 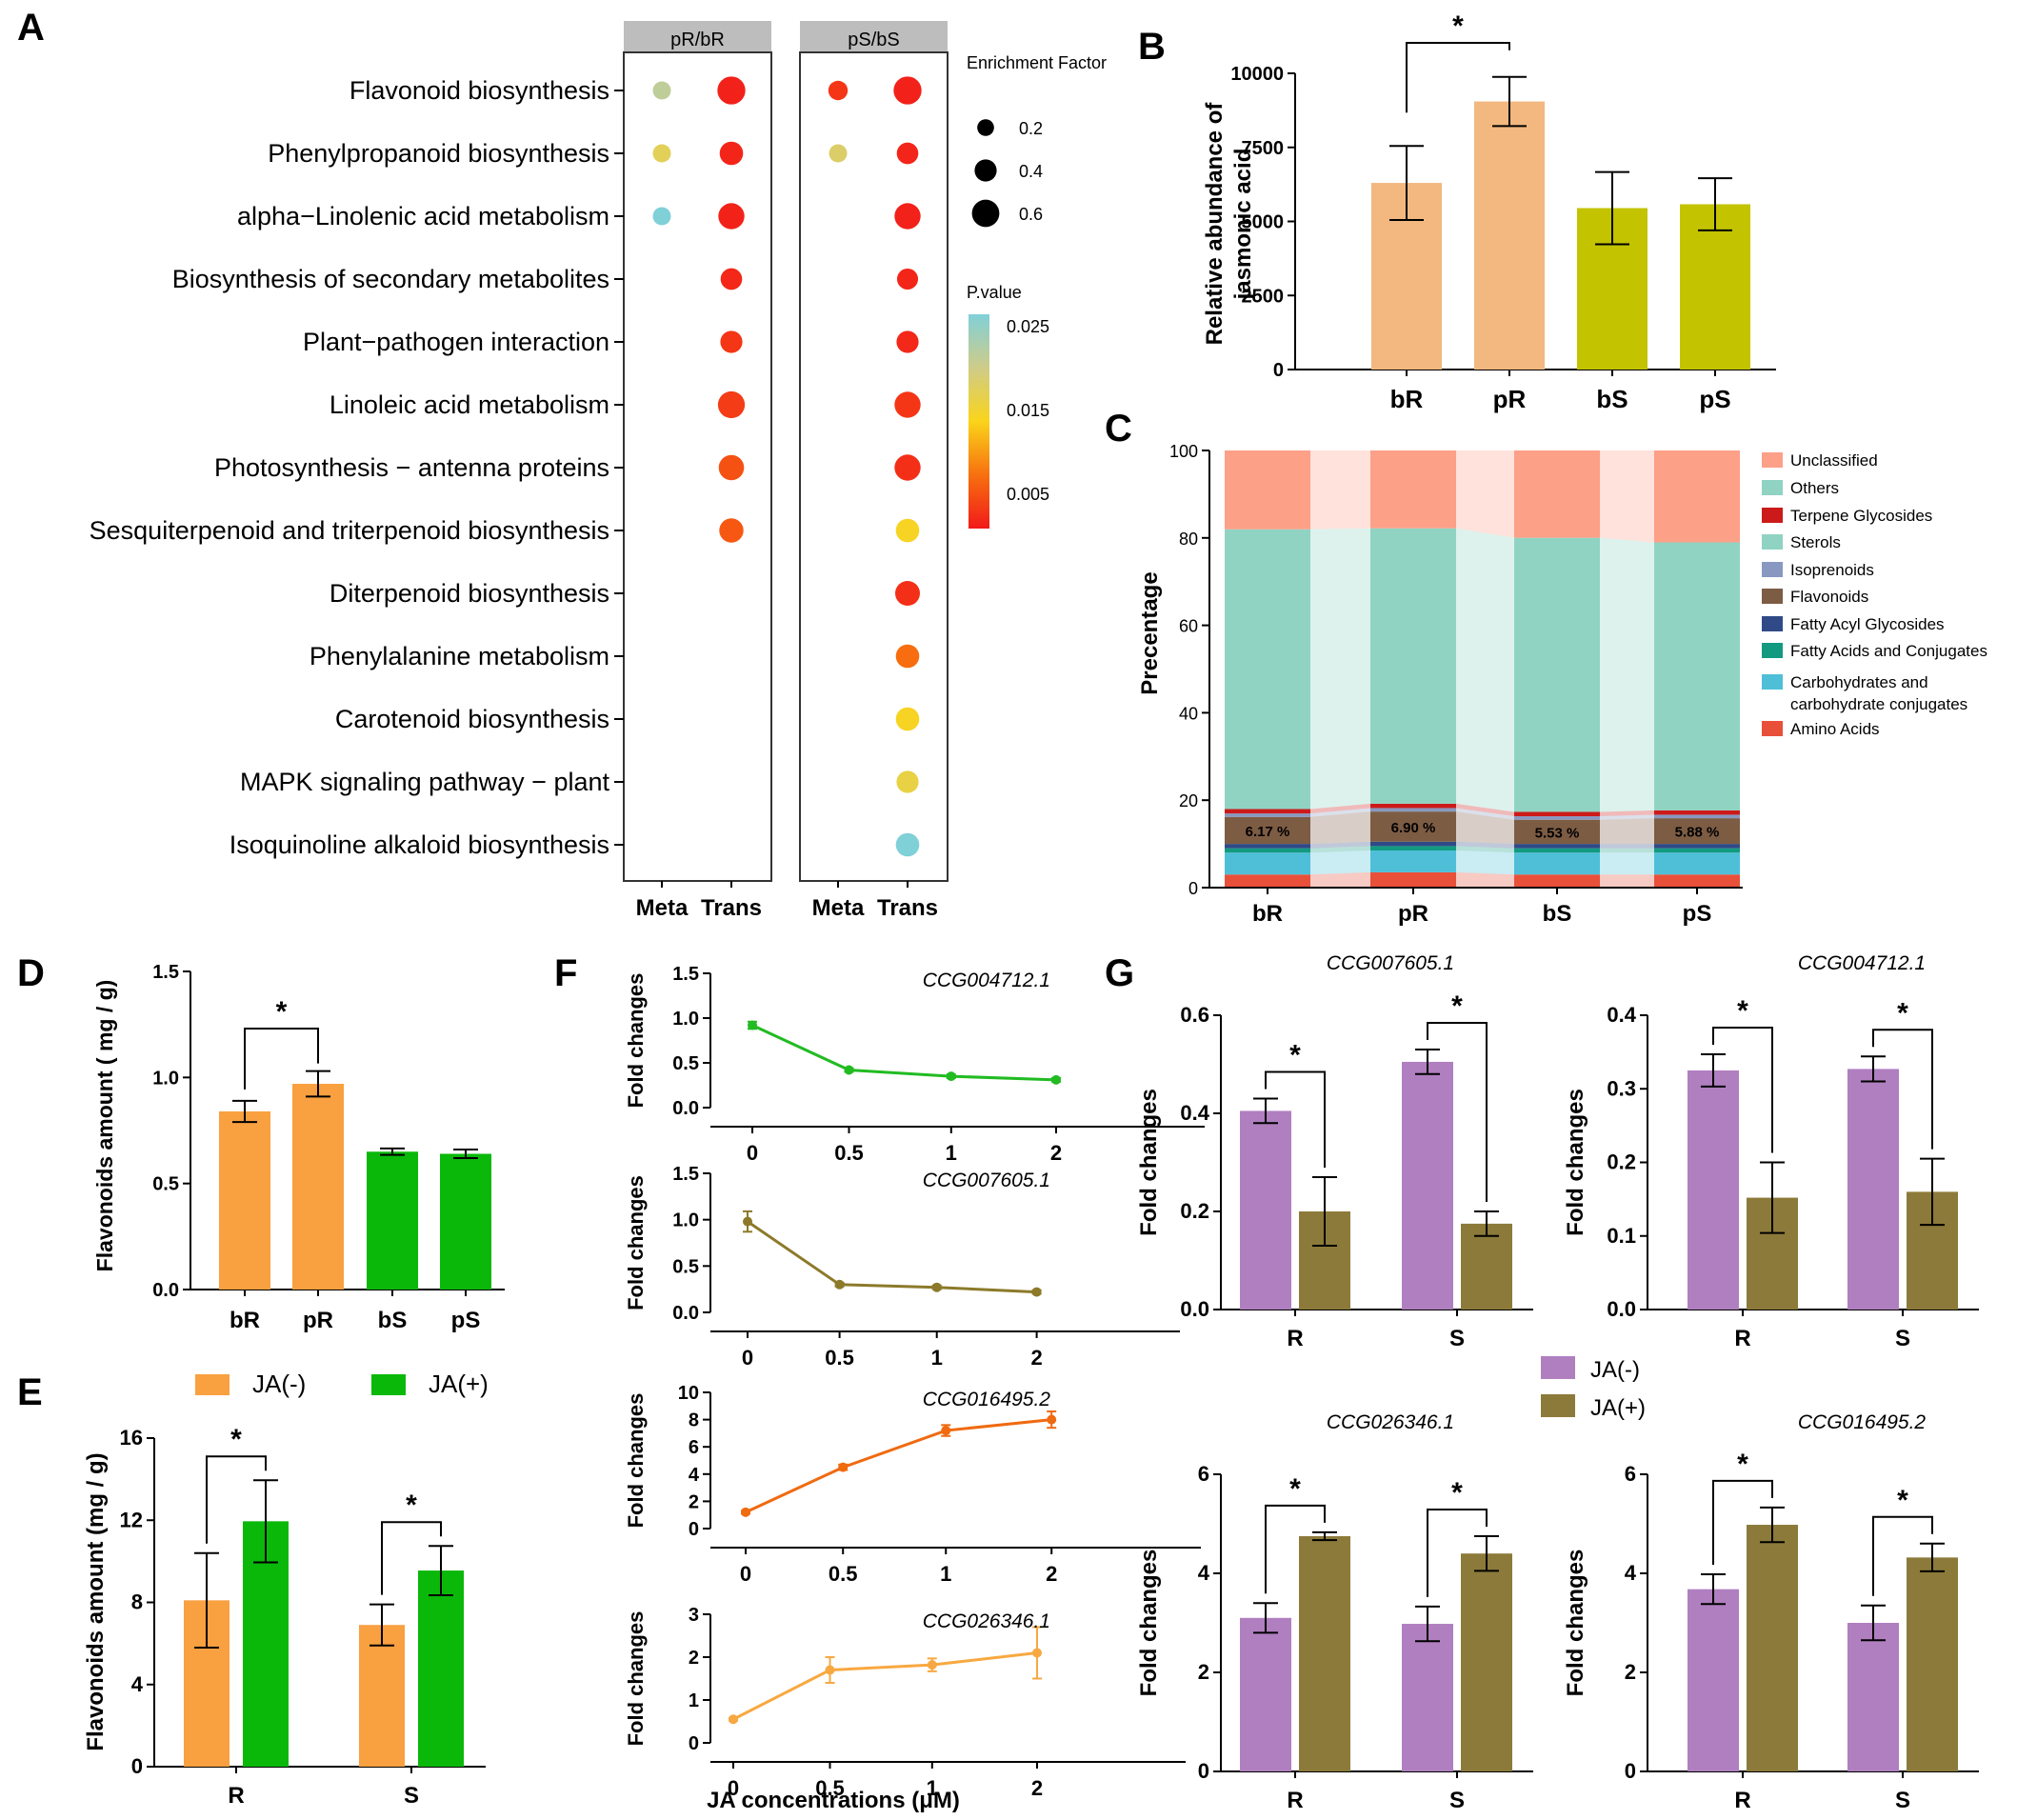 What do you see at coordinates (1698, 914) in the screenshot?
I see `panel-c-x-label: pS` at bounding box center [1698, 914].